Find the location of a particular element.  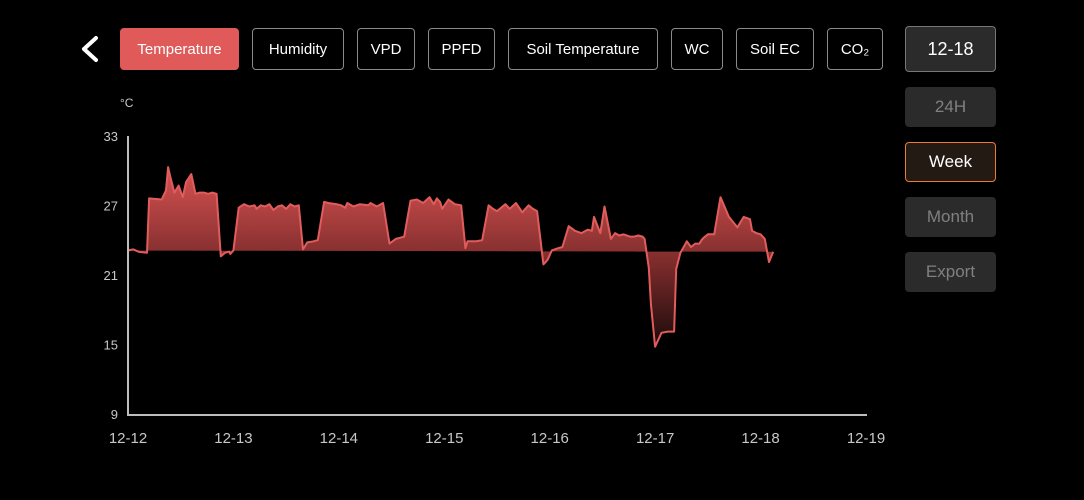

y-tick-label: 33 is located at coordinates (111, 136).